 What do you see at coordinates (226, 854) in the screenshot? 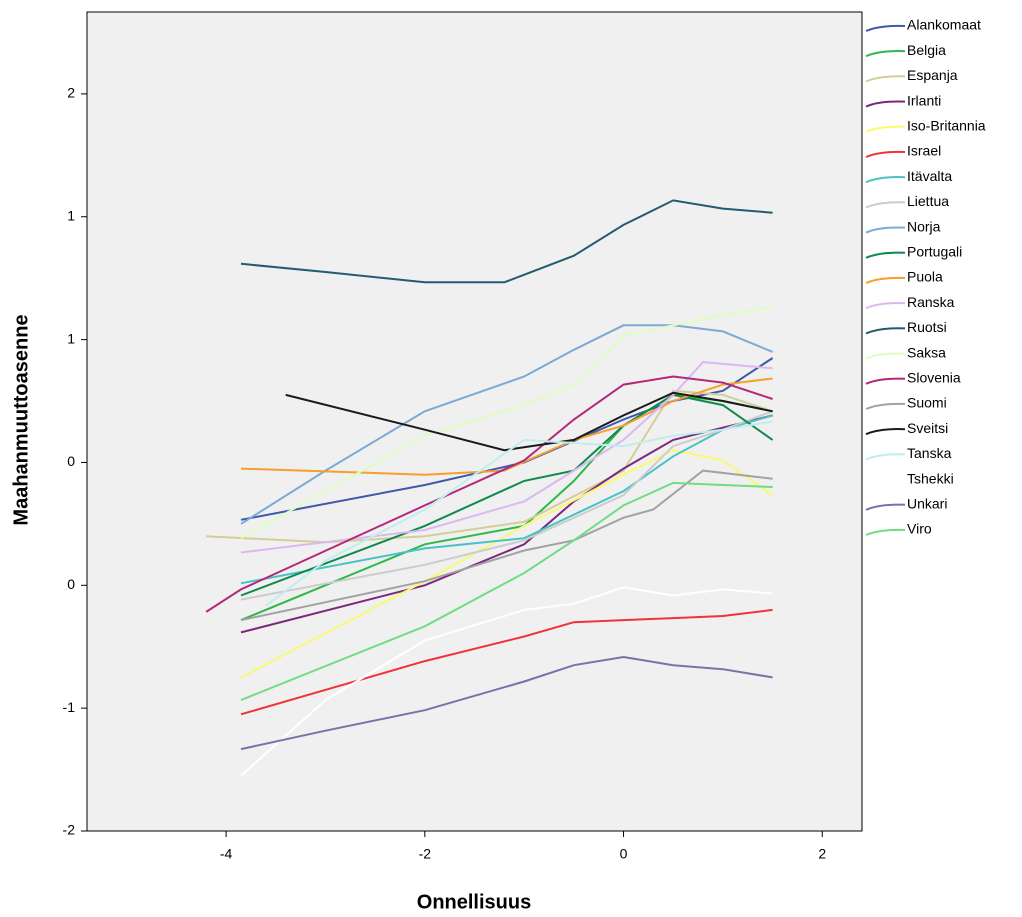
I see `x-tick-label: -4` at bounding box center [226, 854].